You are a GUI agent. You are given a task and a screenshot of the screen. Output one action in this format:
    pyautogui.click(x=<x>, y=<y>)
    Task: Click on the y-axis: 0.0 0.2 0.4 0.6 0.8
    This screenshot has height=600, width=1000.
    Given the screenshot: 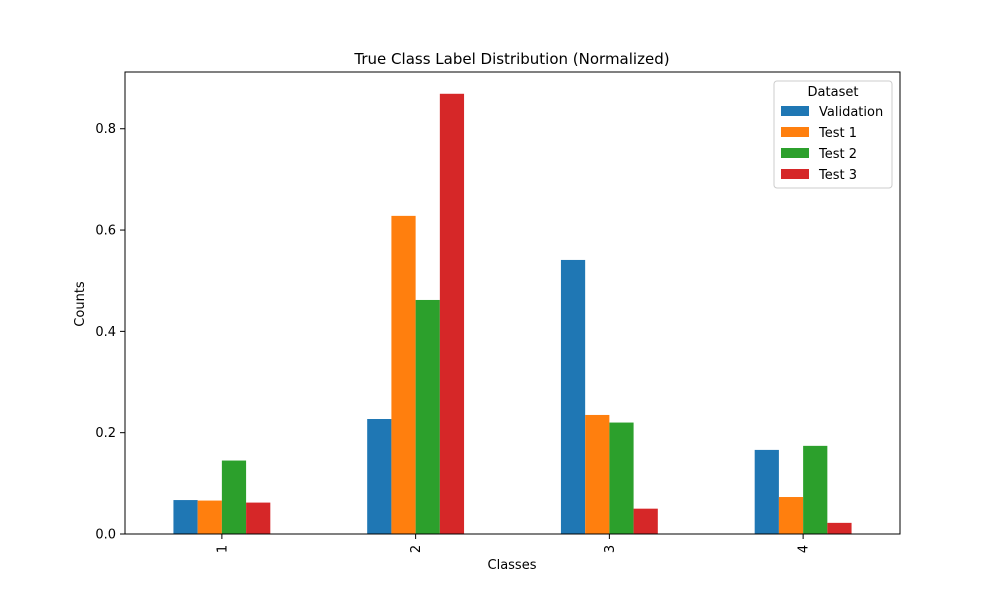 What is the action you would take?
    pyautogui.click(x=110, y=332)
    